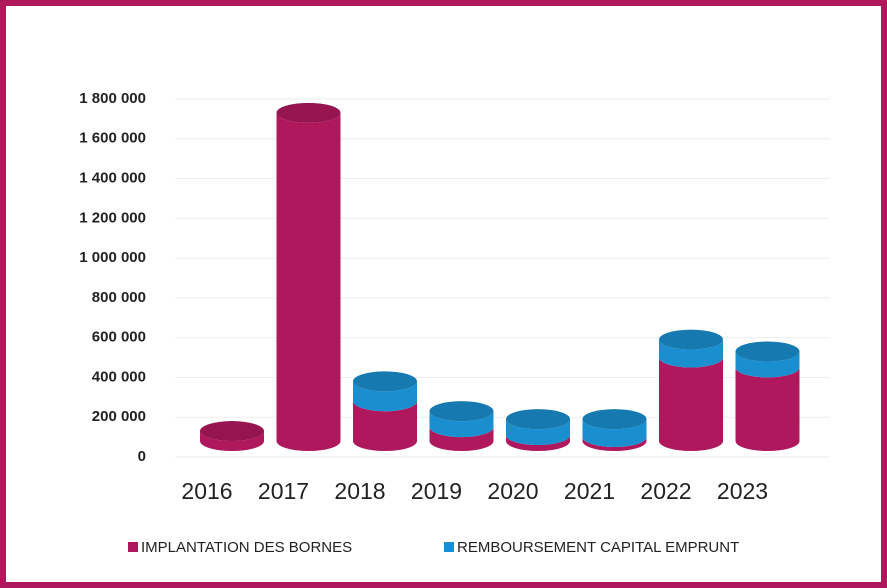  What do you see at coordinates (283, 491) in the screenshot?
I see `x-tick-label: 2017` at bounding box center [283, 491].